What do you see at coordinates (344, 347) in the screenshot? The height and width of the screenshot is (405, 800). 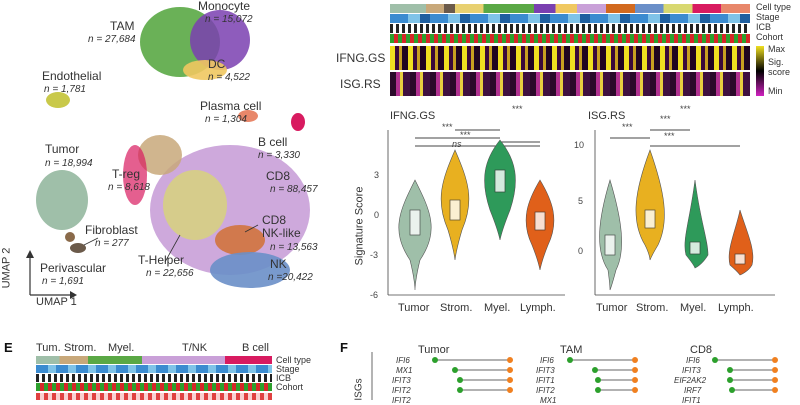 I see `panel-f-letter: F` at bounding box center [344, 347].